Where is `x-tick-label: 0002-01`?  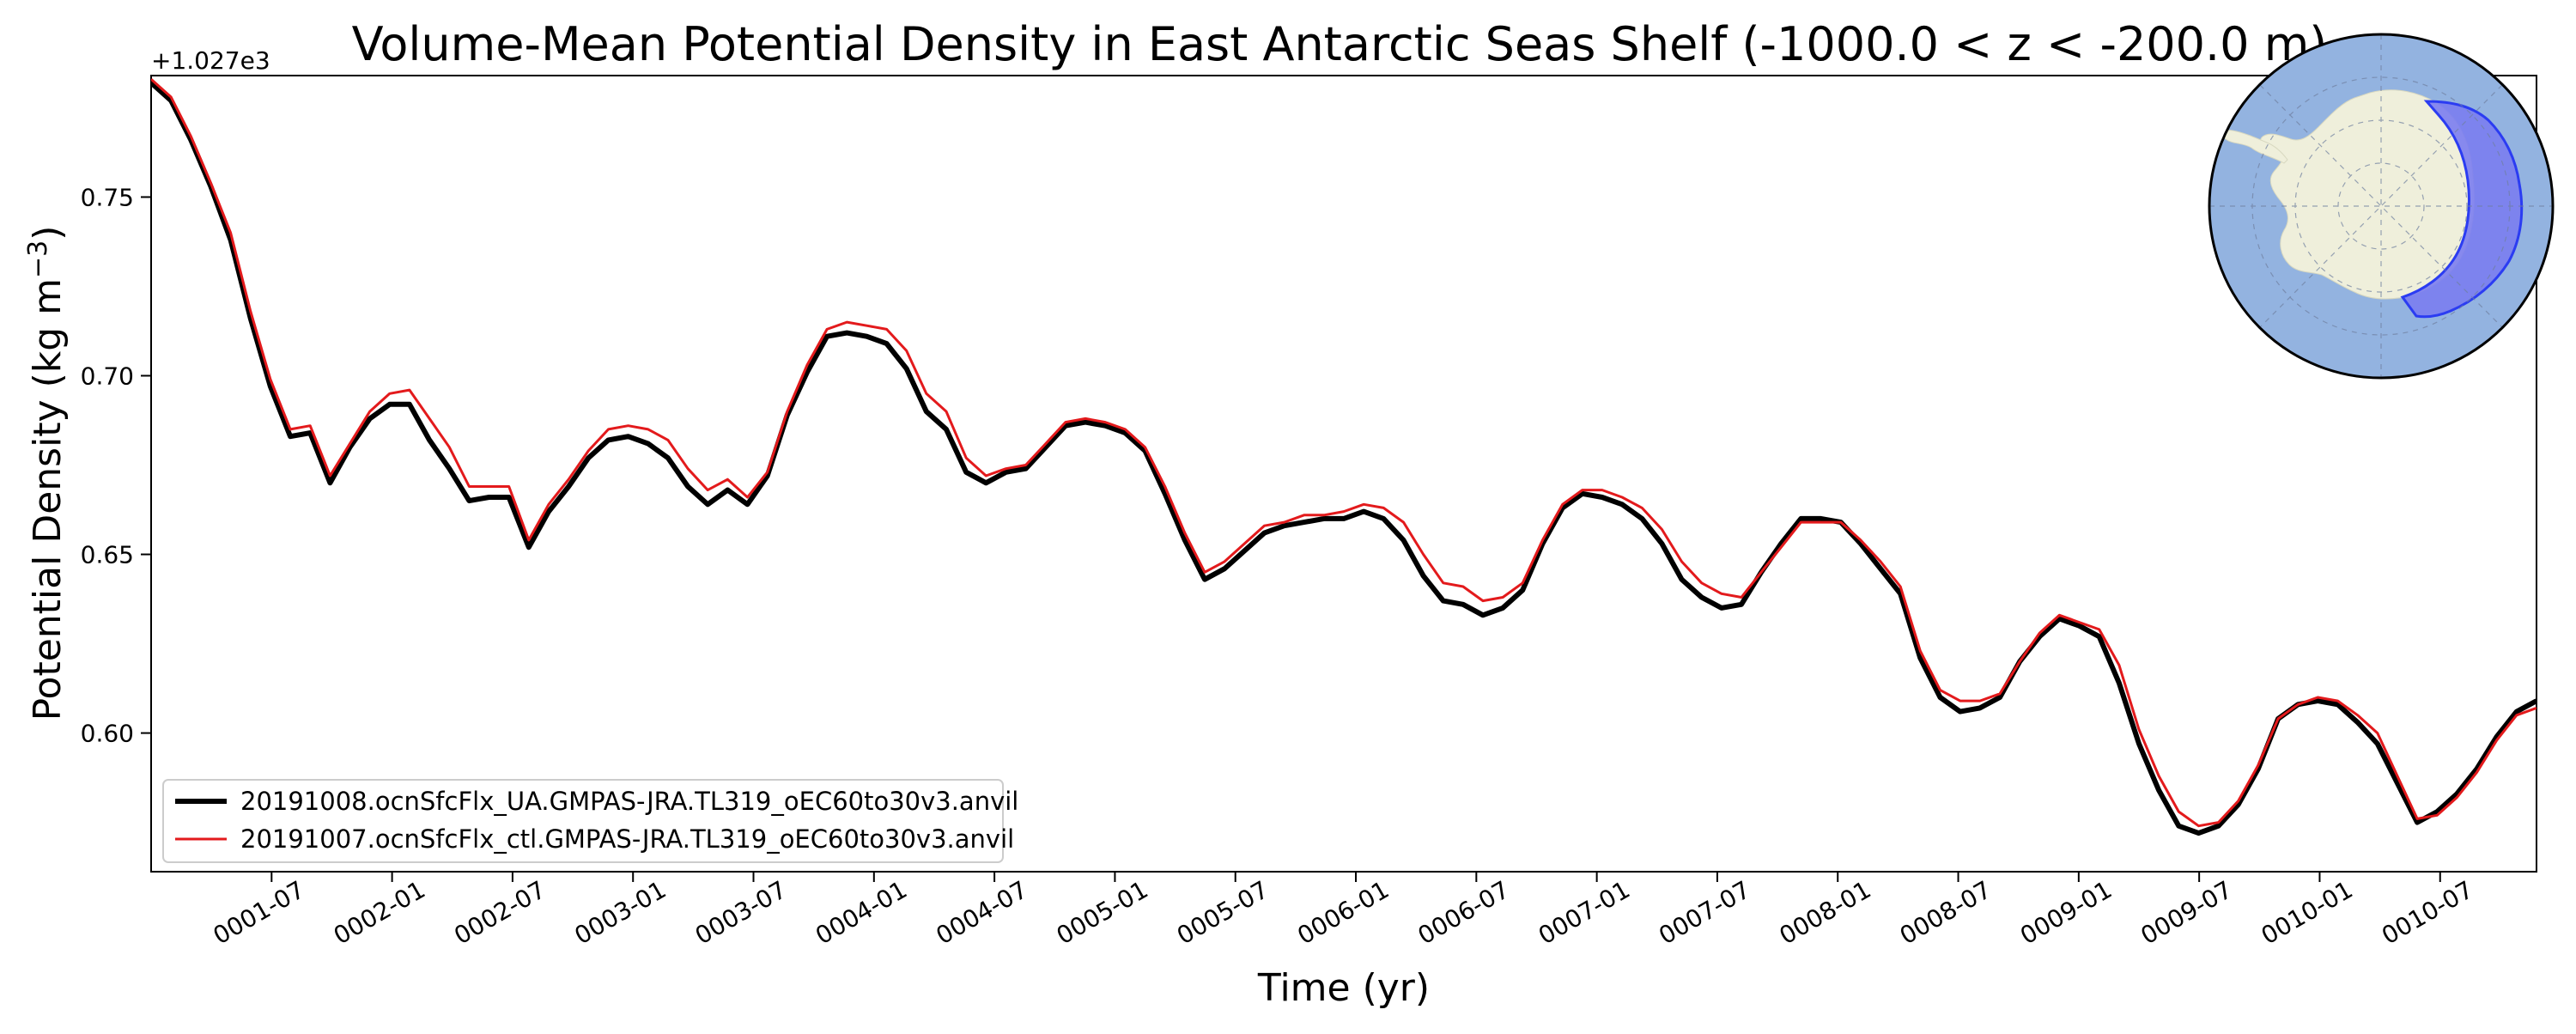
x-tick-label: 0002-01 is located at coordinates (379, 912).